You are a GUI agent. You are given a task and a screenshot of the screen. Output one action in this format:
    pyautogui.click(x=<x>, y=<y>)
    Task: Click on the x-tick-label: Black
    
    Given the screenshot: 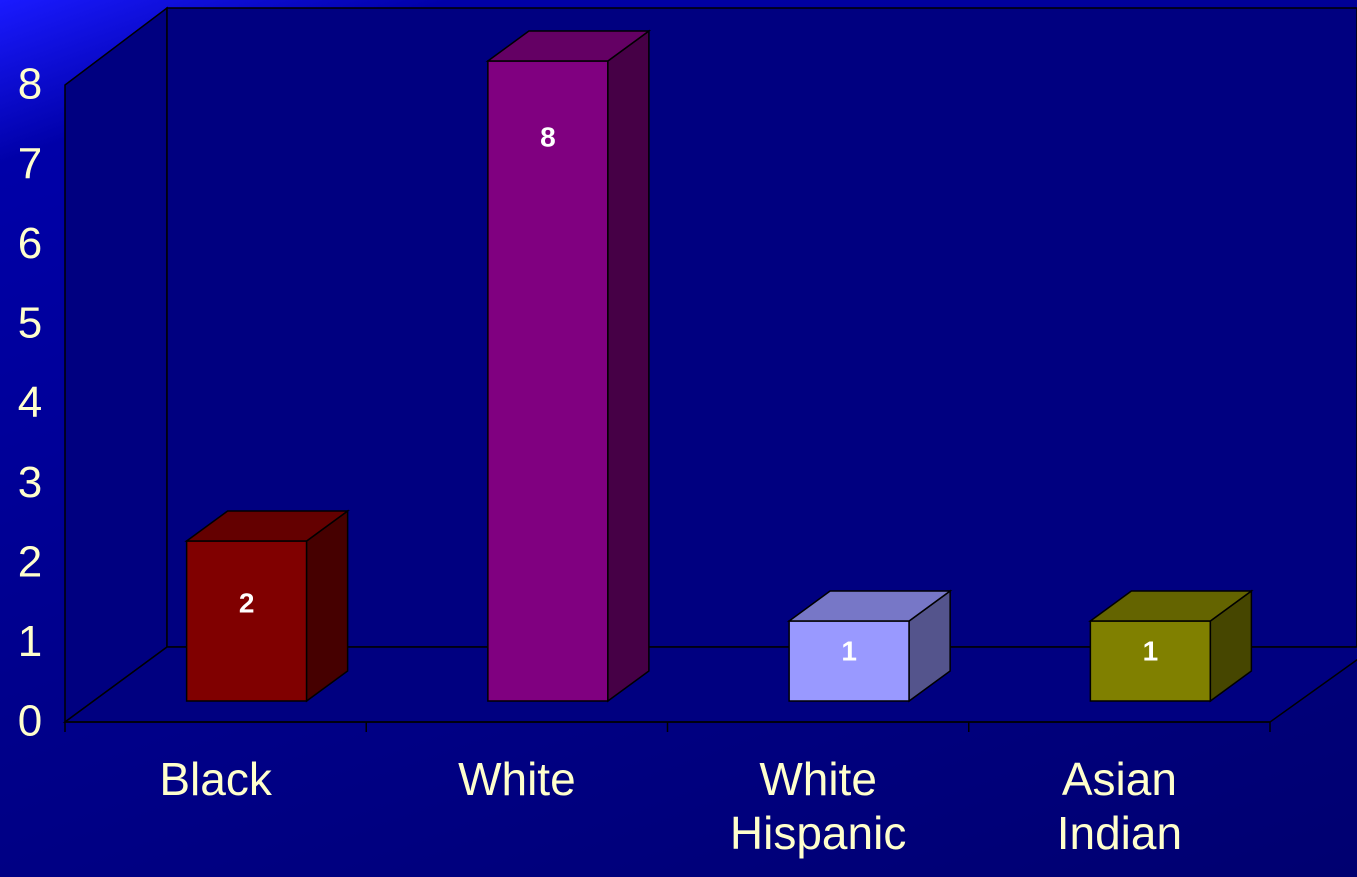 What is the action you would take?
    pyautogui.click(x=215, y=779)
    